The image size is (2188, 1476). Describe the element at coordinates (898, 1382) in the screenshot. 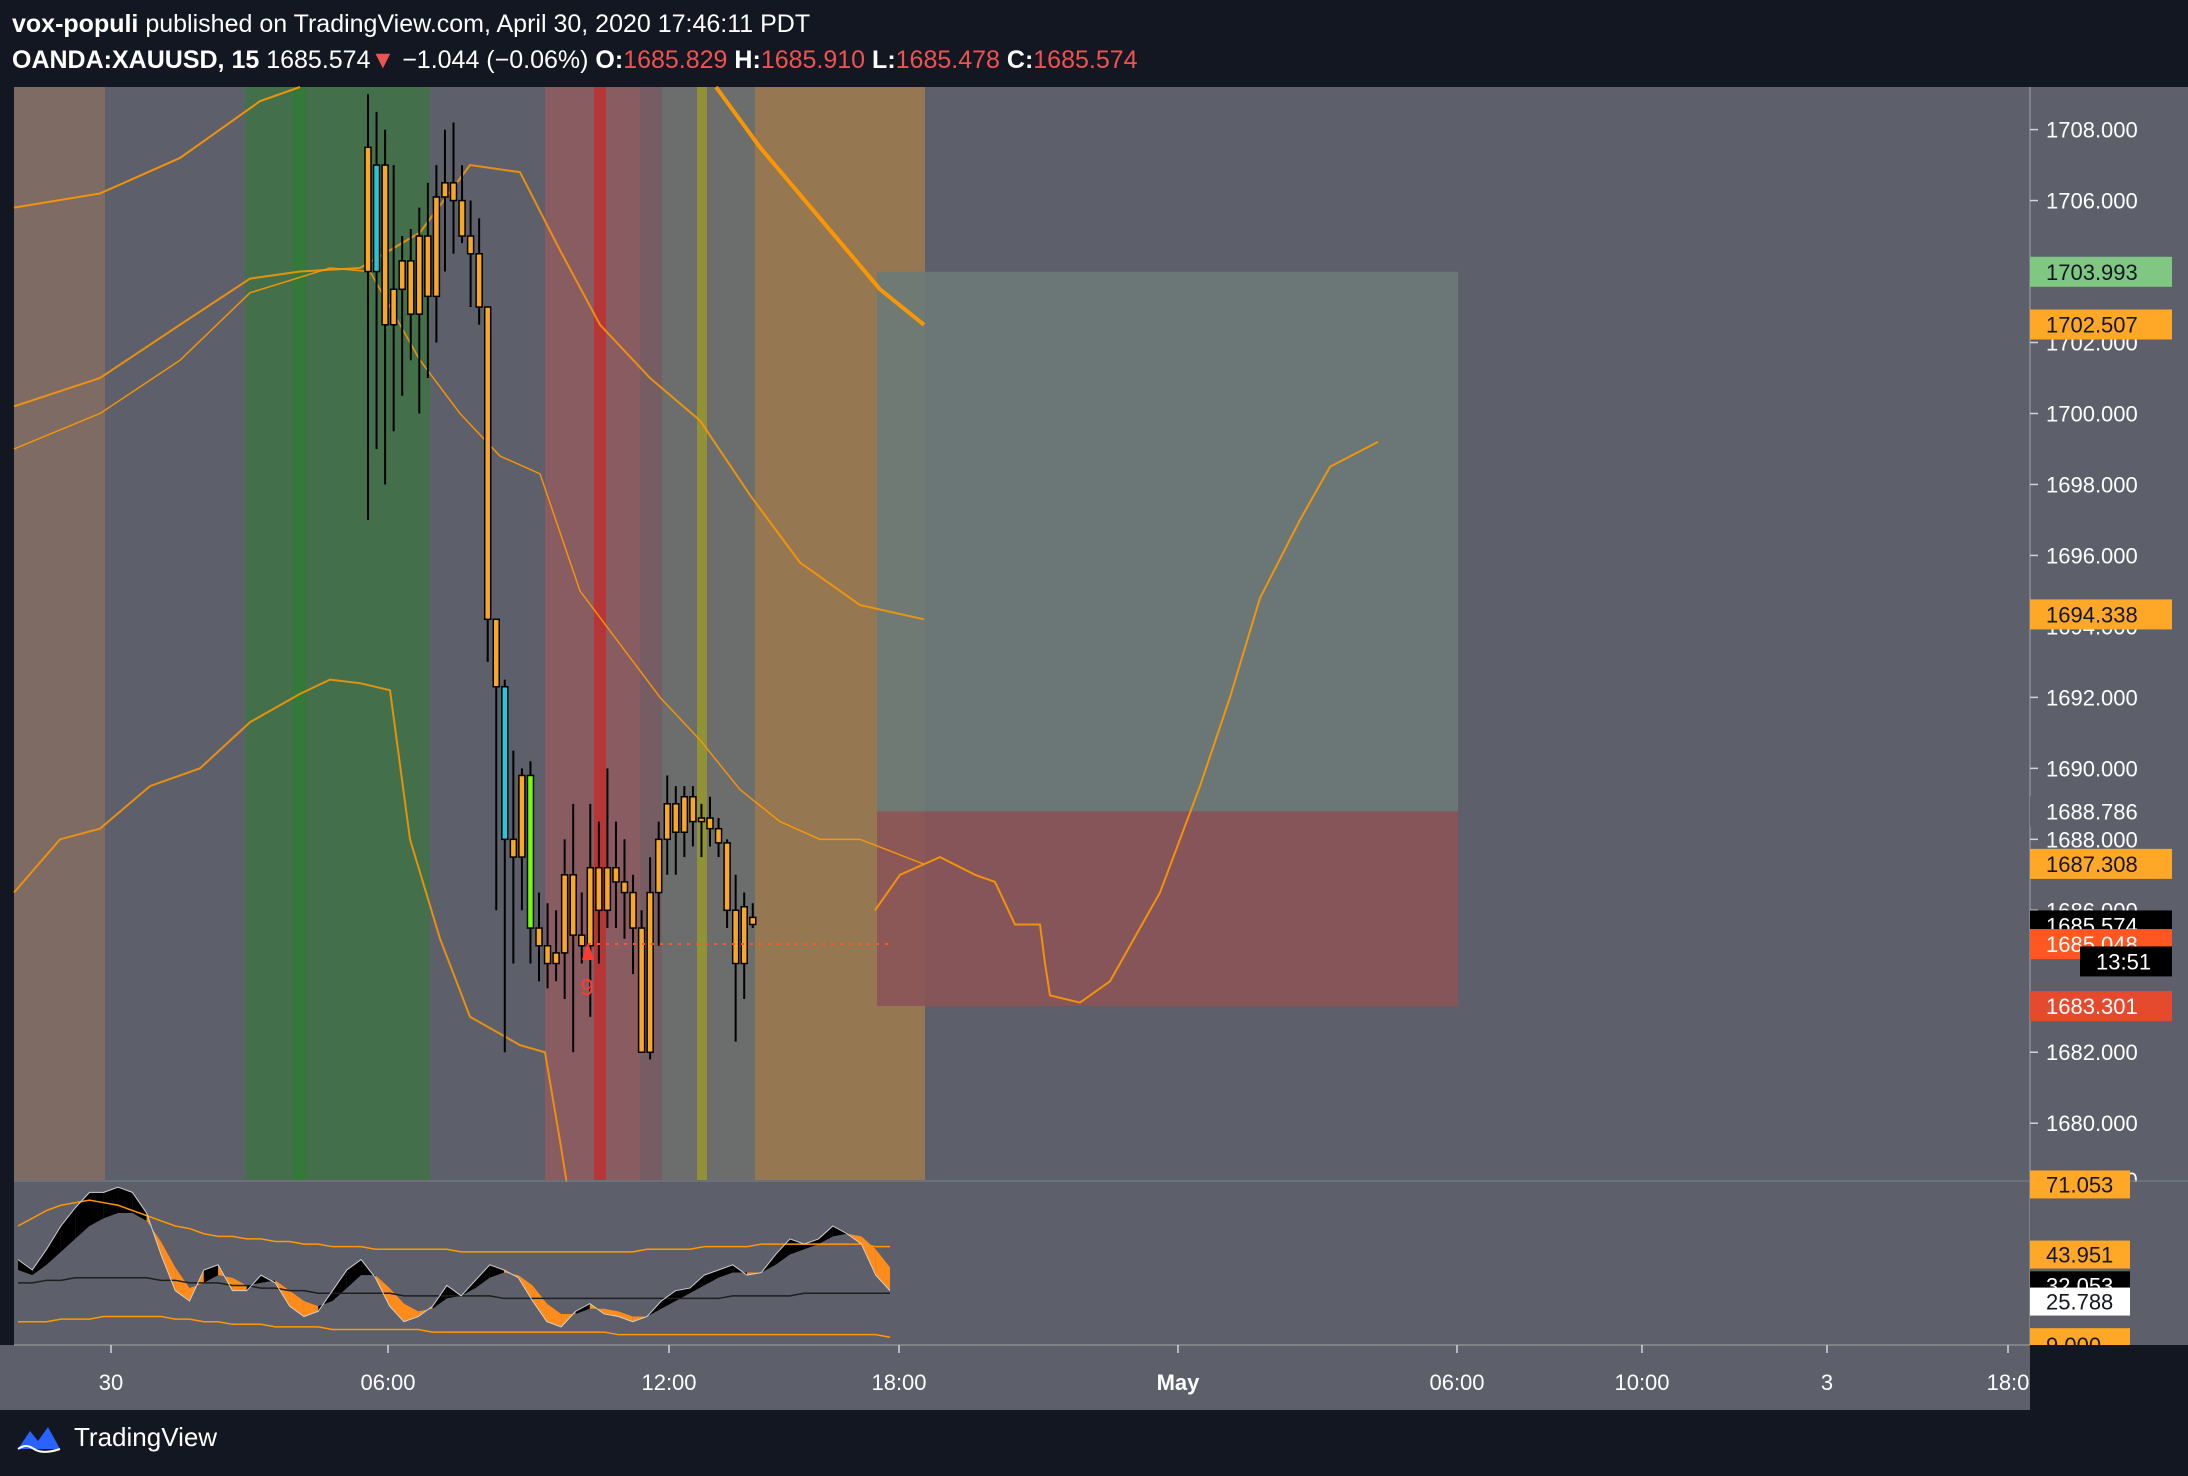

I see `x-tick-label: 18:00` at that location.